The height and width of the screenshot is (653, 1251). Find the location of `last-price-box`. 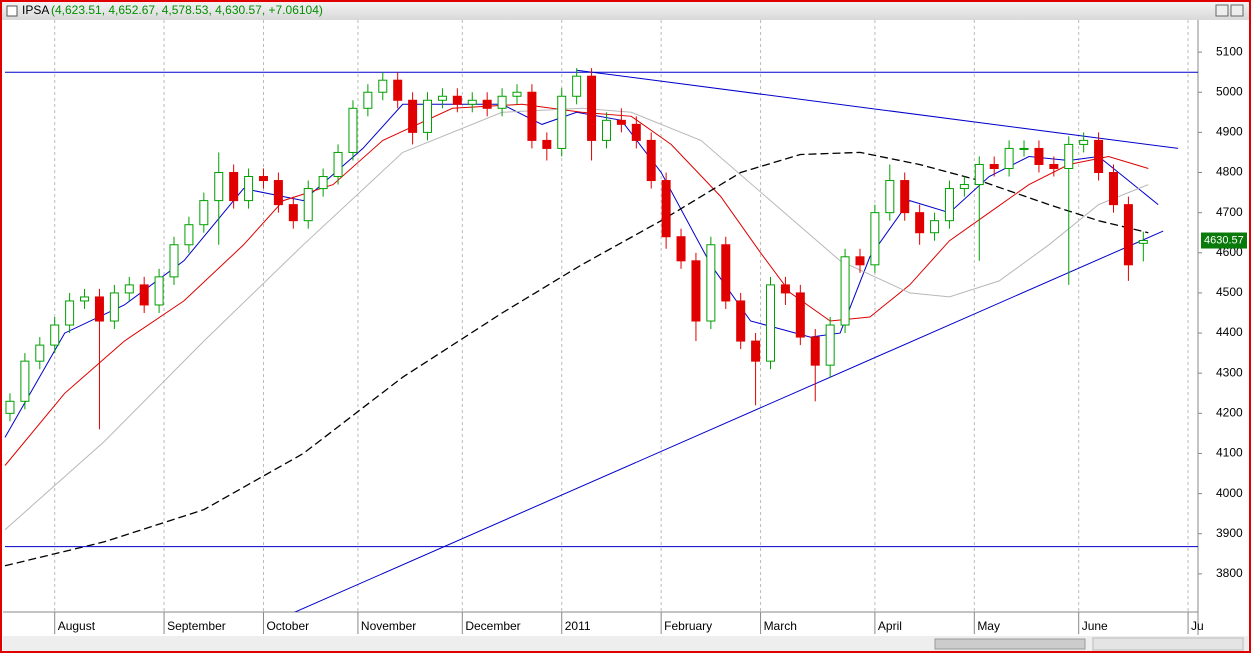

last-price-box is located at coordinates (1224, 240).